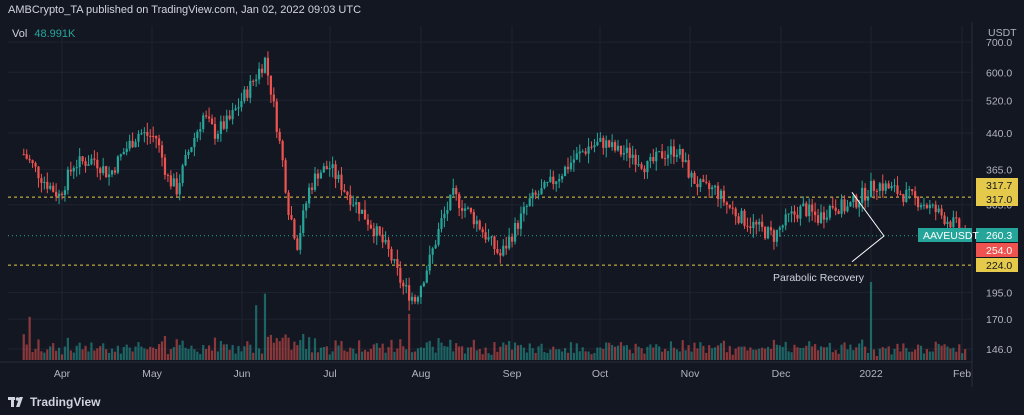 Image resolution: width=1024 pixels, height=415 pixels. I want to click on price-axis-unit: USDT, so click(1002, 33).